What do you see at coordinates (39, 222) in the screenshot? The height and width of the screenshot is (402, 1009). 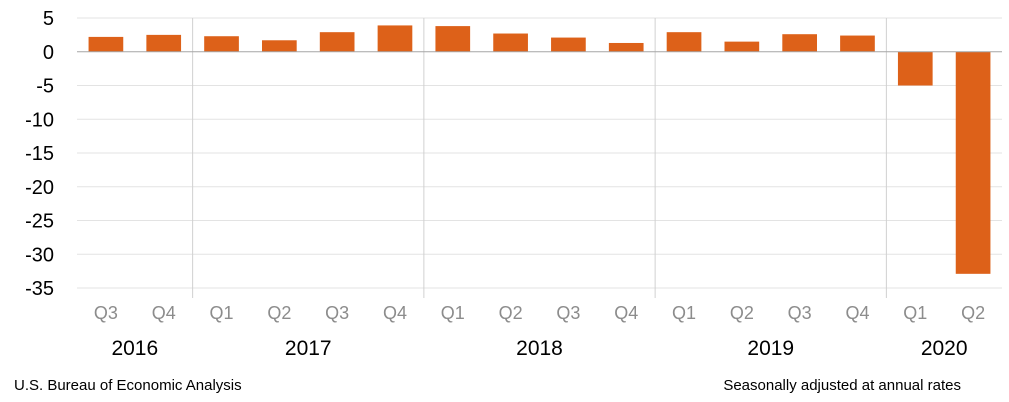 I see `y-tick-label: -25` at bounding box center [39, 222].